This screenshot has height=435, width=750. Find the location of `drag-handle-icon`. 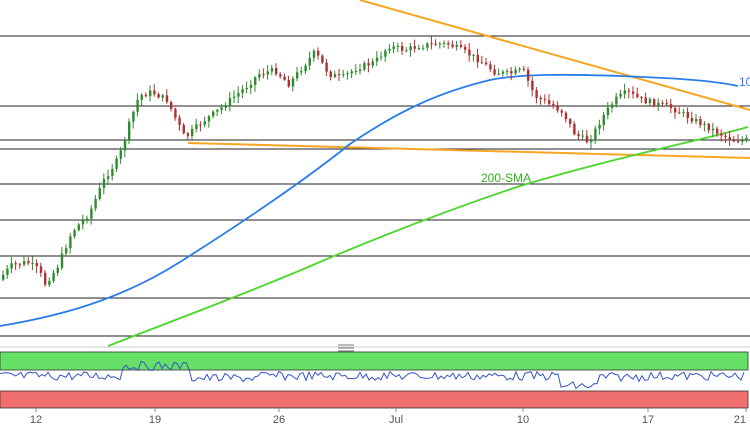

drag-handle-icon is located at coordinates (346, 348).